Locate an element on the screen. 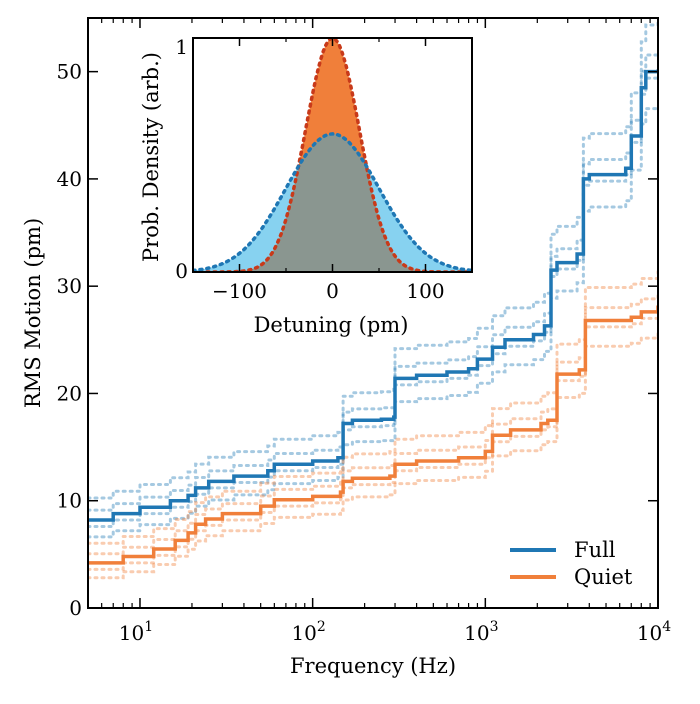 The image size is (700, 704). inset-plot-frame is located at coordinates (332, 155).